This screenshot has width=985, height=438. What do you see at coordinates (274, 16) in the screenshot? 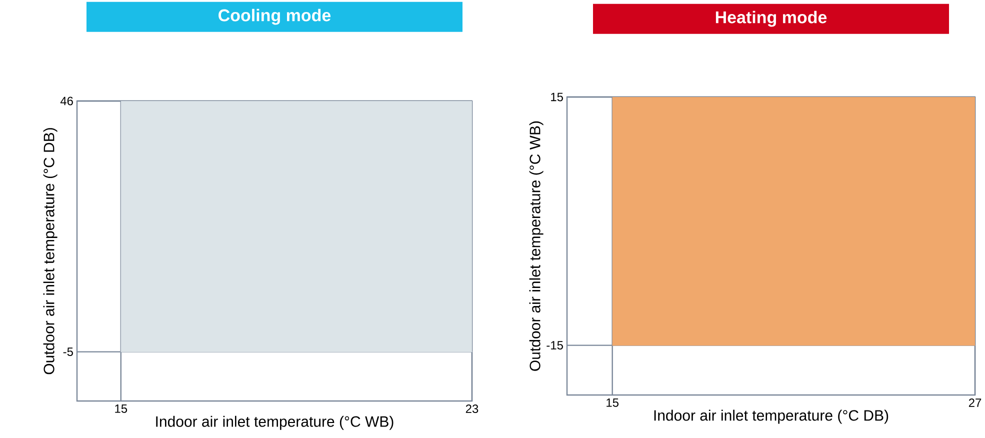
I see `chart-title: Cooling mode` at bounding box center [274, 16].